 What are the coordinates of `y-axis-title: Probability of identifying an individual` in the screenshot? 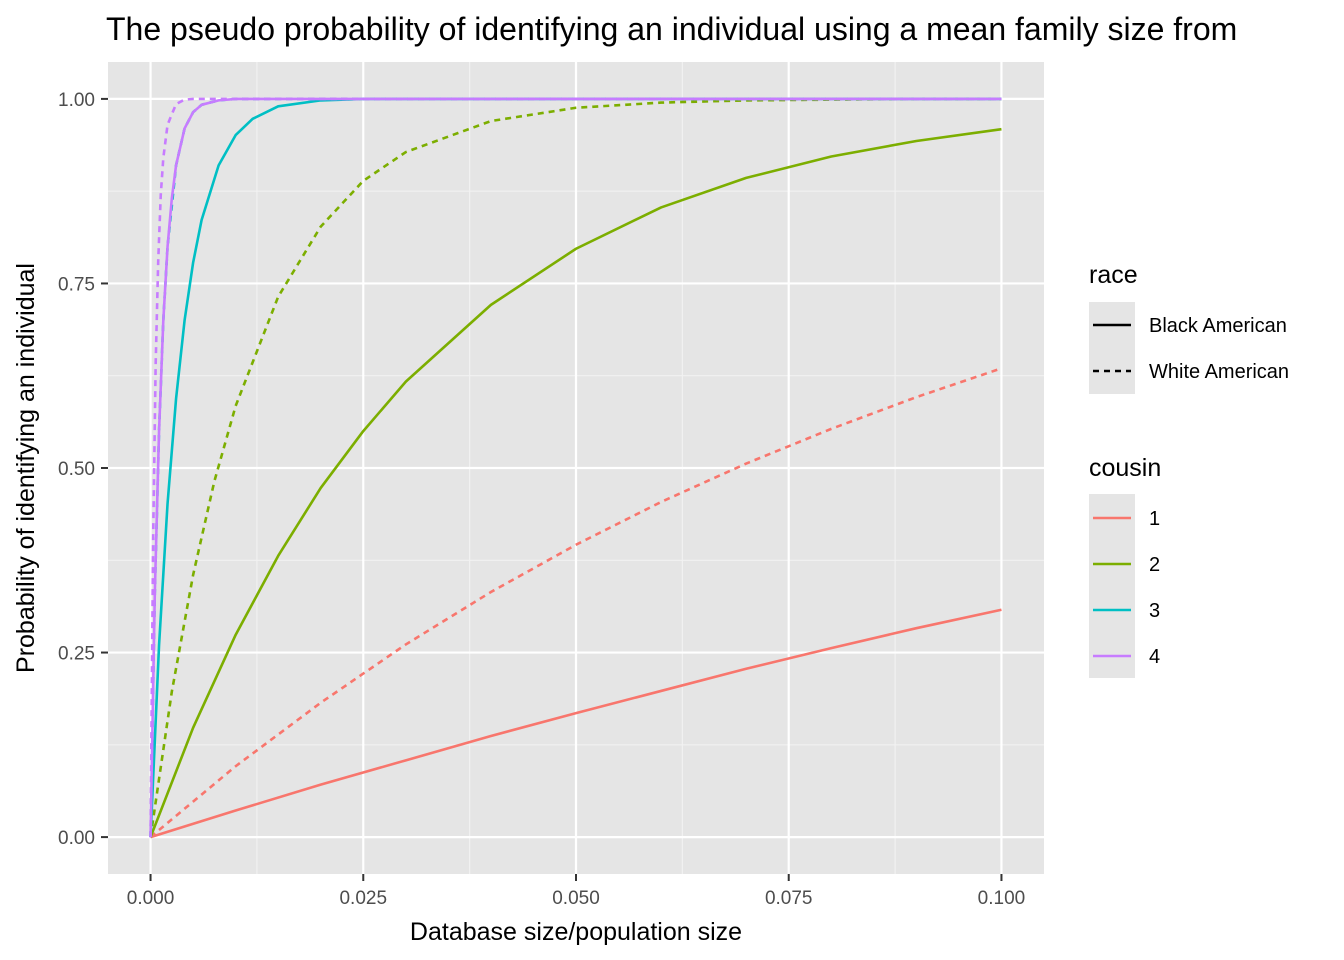 It's located at (26, 468).